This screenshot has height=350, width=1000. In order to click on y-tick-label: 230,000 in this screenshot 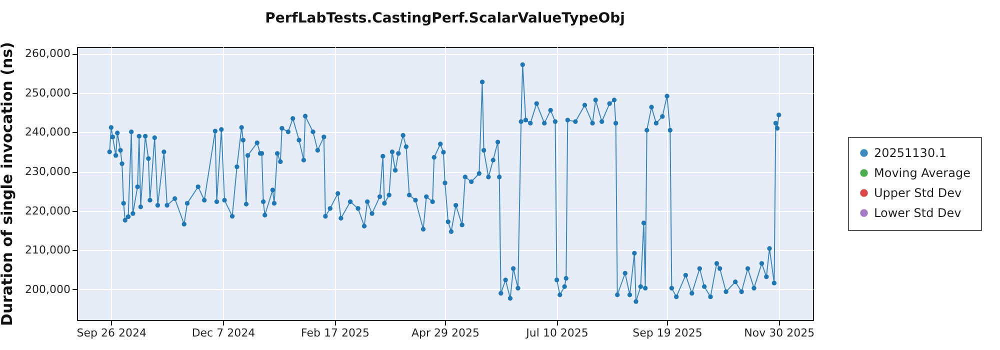, I will do `click(47, 171)`.